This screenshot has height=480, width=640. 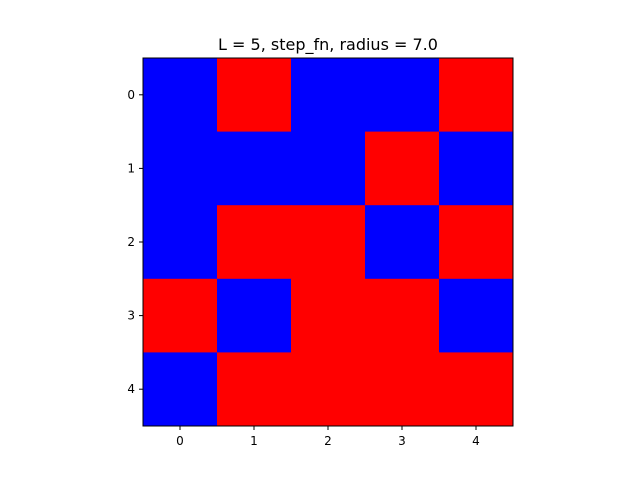 I want to click on heatmap-cell-r1-c0, so click(x=180, y=168).